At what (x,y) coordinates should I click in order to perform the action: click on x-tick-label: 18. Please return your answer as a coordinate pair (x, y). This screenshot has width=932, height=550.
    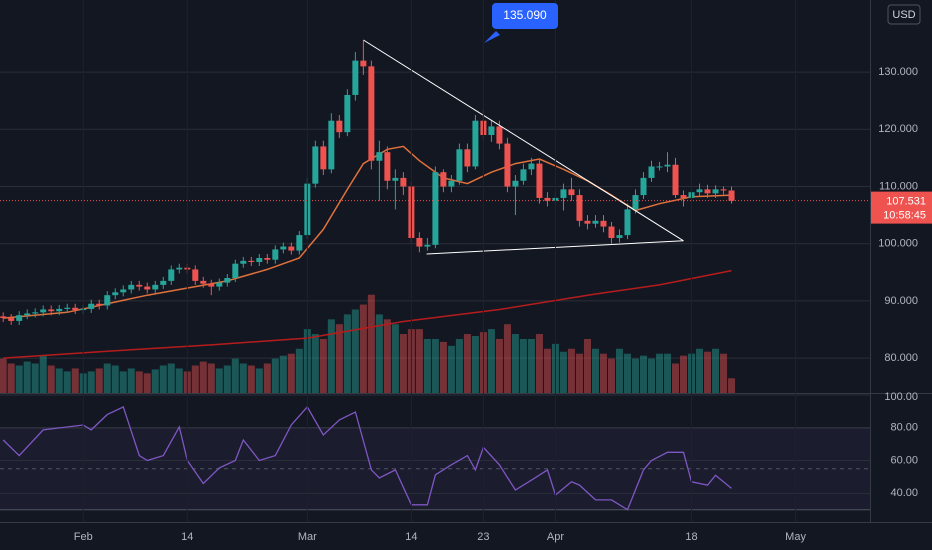
    Looking at the image, I should click on (691, 537).